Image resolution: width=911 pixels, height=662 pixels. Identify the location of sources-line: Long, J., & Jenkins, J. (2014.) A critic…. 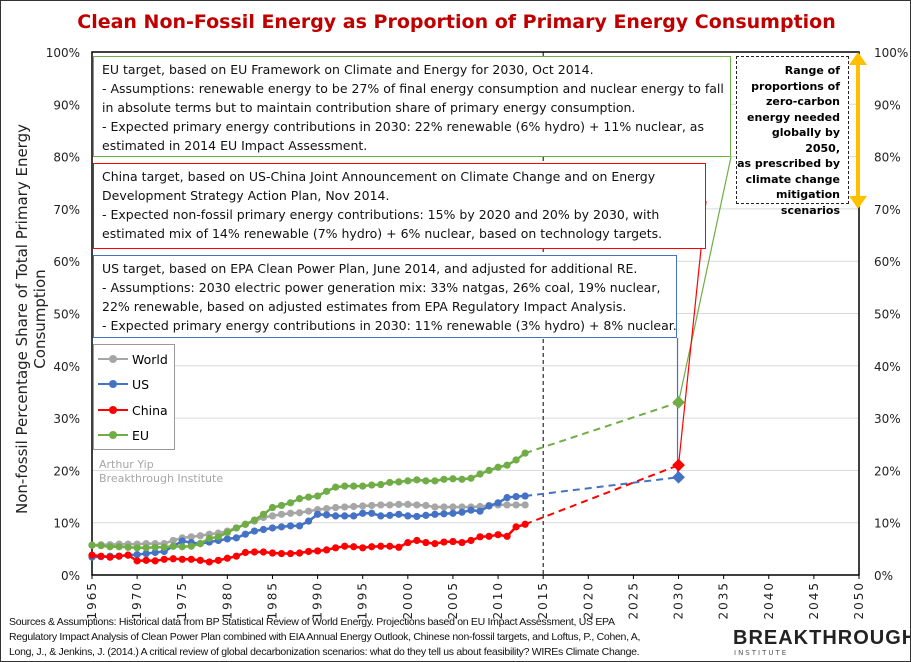
(324, 652).